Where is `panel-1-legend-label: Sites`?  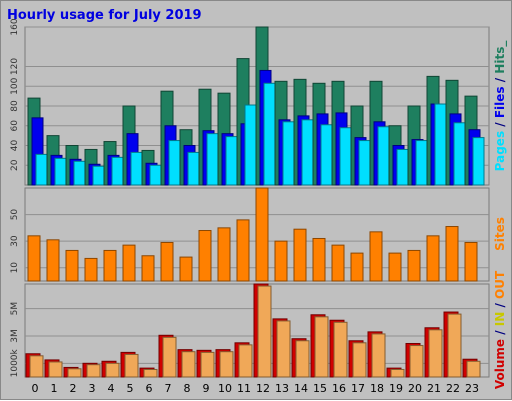 panel-1-legend-label: Sites is located at coordinates (500, 234).